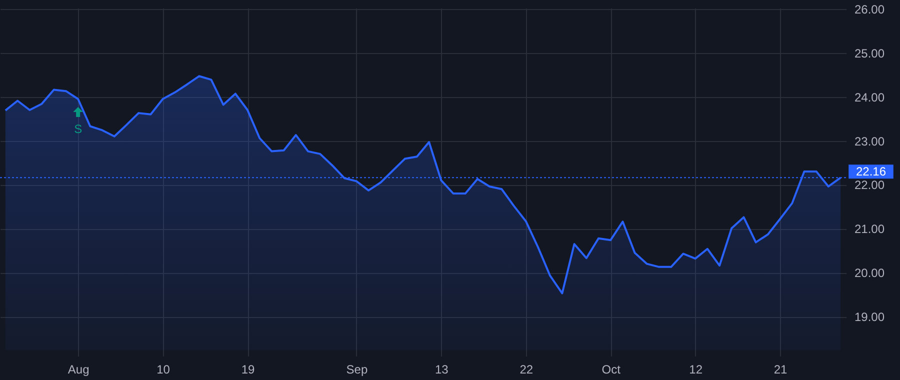  What do you see at coordinates (781, 369) in the screenshot?
I see `x-tick-label: 21` at bounding box center [781, 369].